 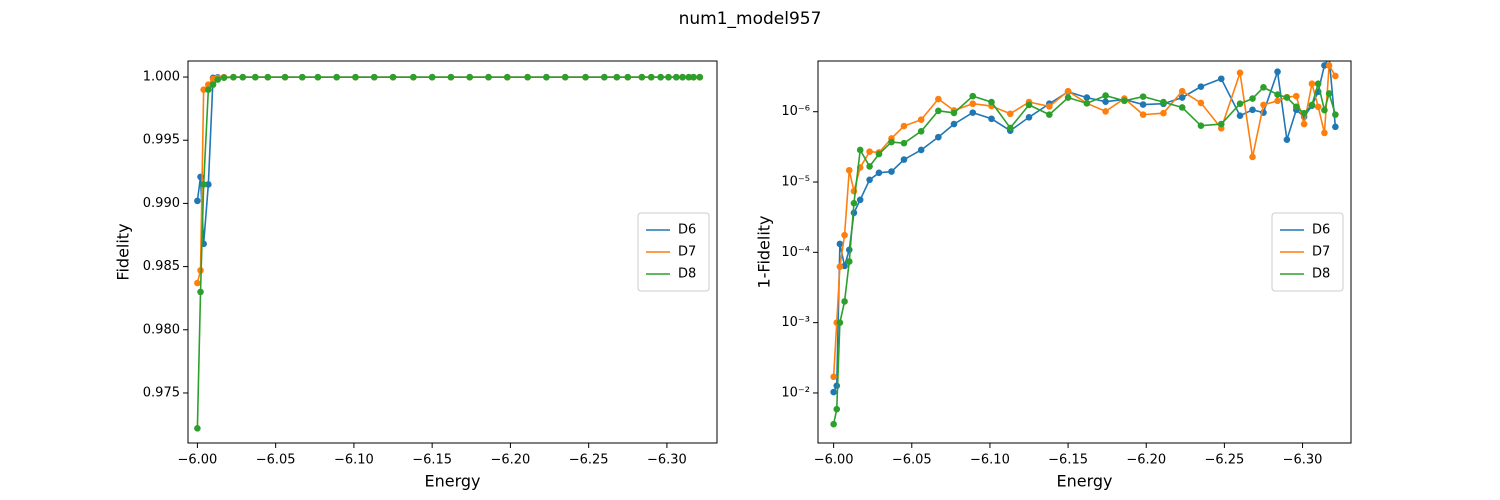 I want to click on y-tick-label: 10⁻³, so click(x=795, y=322).